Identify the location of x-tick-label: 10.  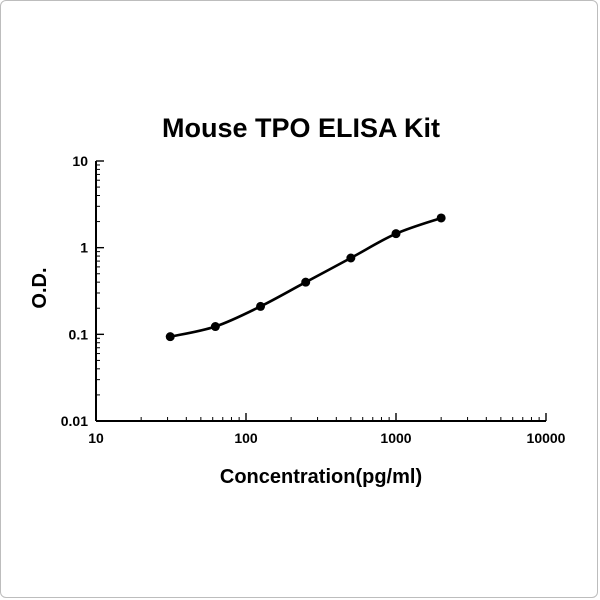
(96, 438).